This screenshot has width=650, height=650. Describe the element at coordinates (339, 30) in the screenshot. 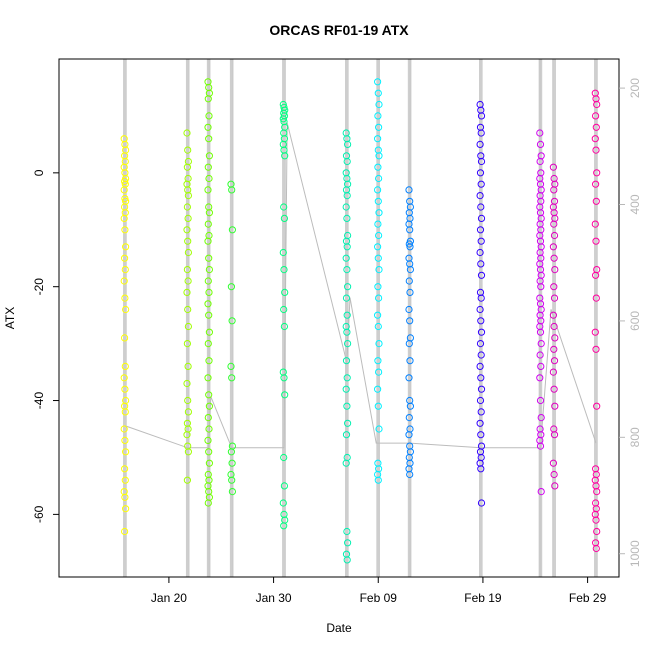

I see `chart-title: ORCAS RF01-19 ATX` at that location.